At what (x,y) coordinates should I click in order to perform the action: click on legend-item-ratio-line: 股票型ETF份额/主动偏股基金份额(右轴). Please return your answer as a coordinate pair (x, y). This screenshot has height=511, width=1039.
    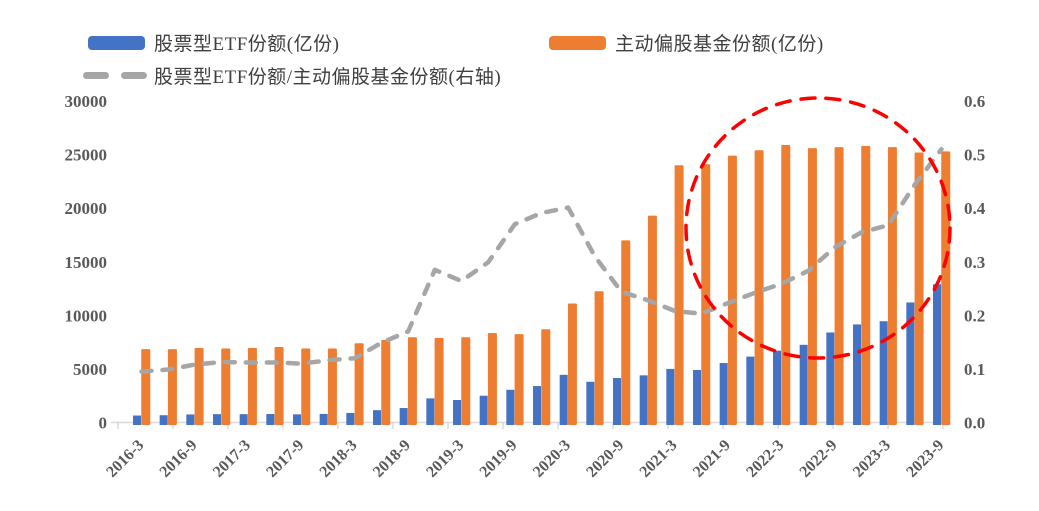
    Looking at the image, I should click on (292, 75).